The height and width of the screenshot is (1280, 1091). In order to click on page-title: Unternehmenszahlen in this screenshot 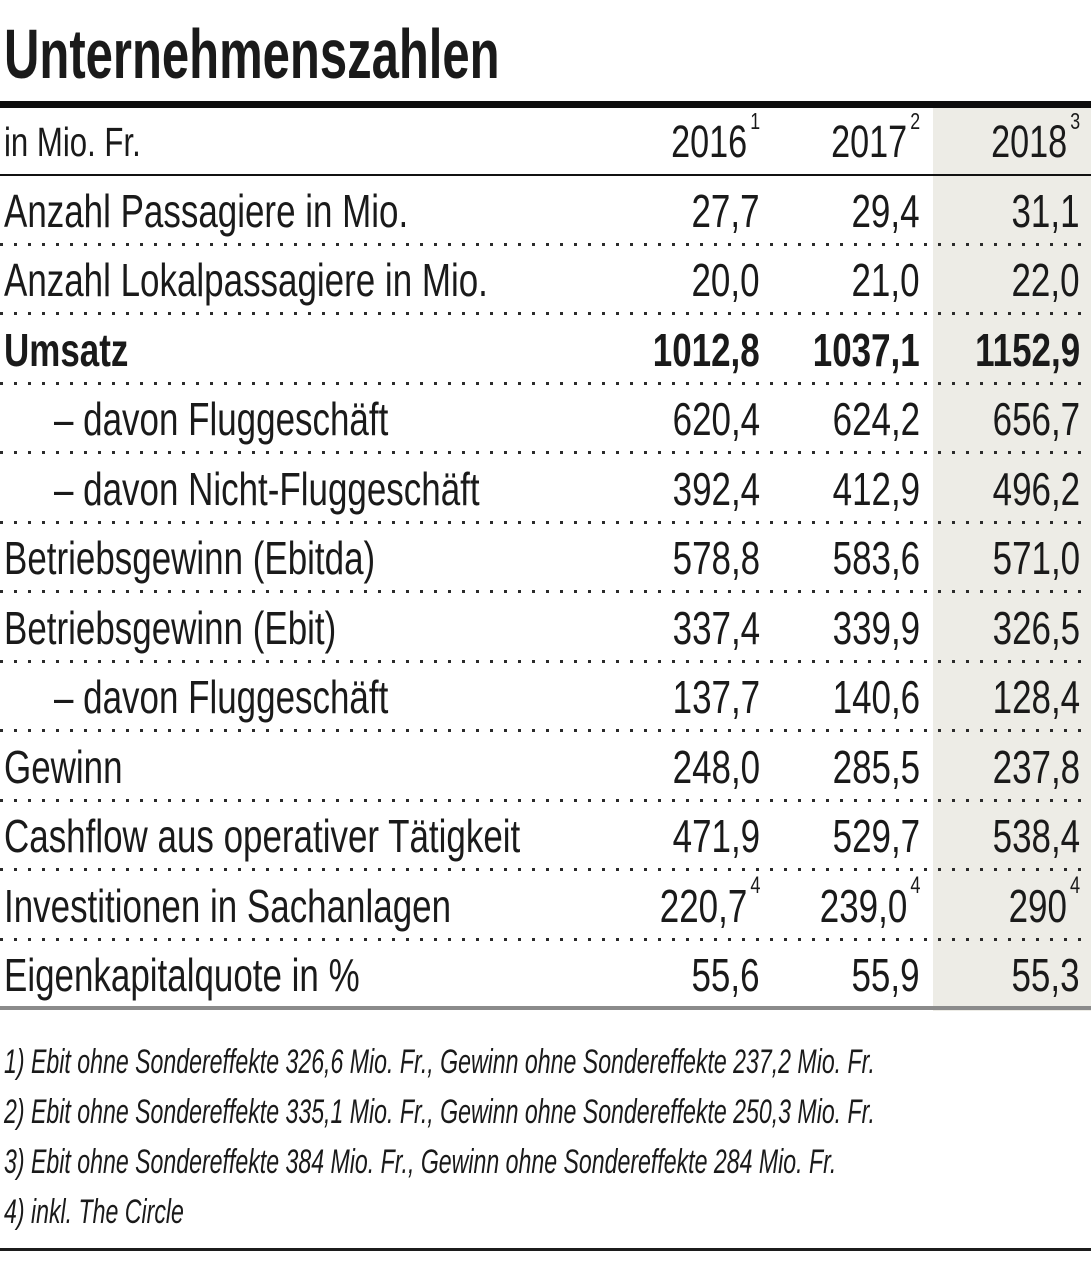, I will do `click(545, 46)`.